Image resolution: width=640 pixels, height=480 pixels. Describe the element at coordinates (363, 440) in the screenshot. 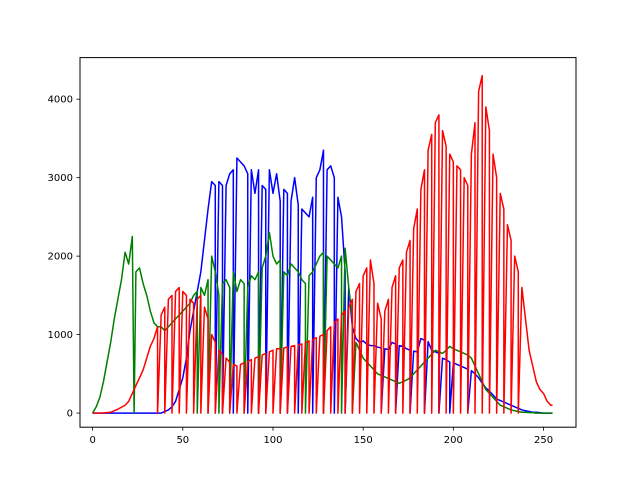

I see `x-tick-label: 150` at that location.